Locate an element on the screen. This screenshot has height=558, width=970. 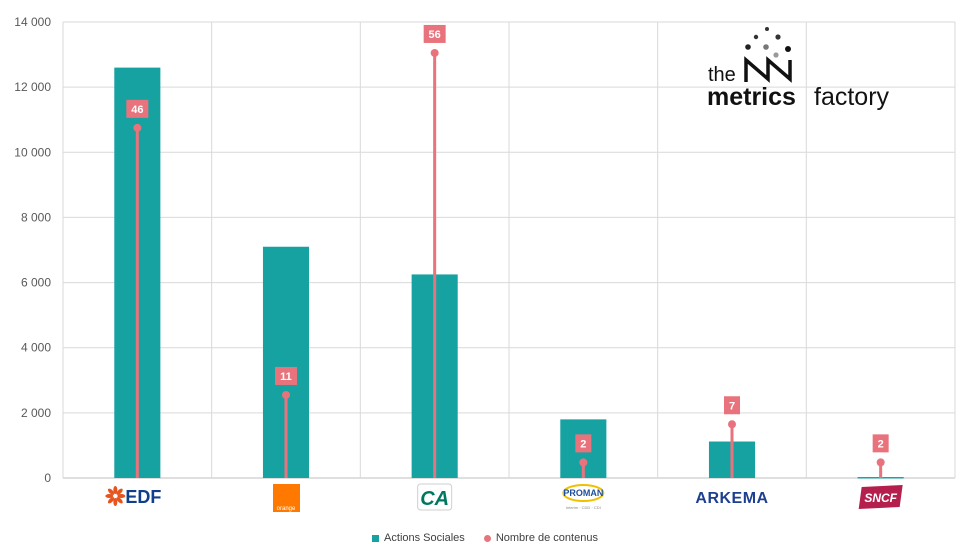
ca-logo-frame is located at coordinates (435, 497).